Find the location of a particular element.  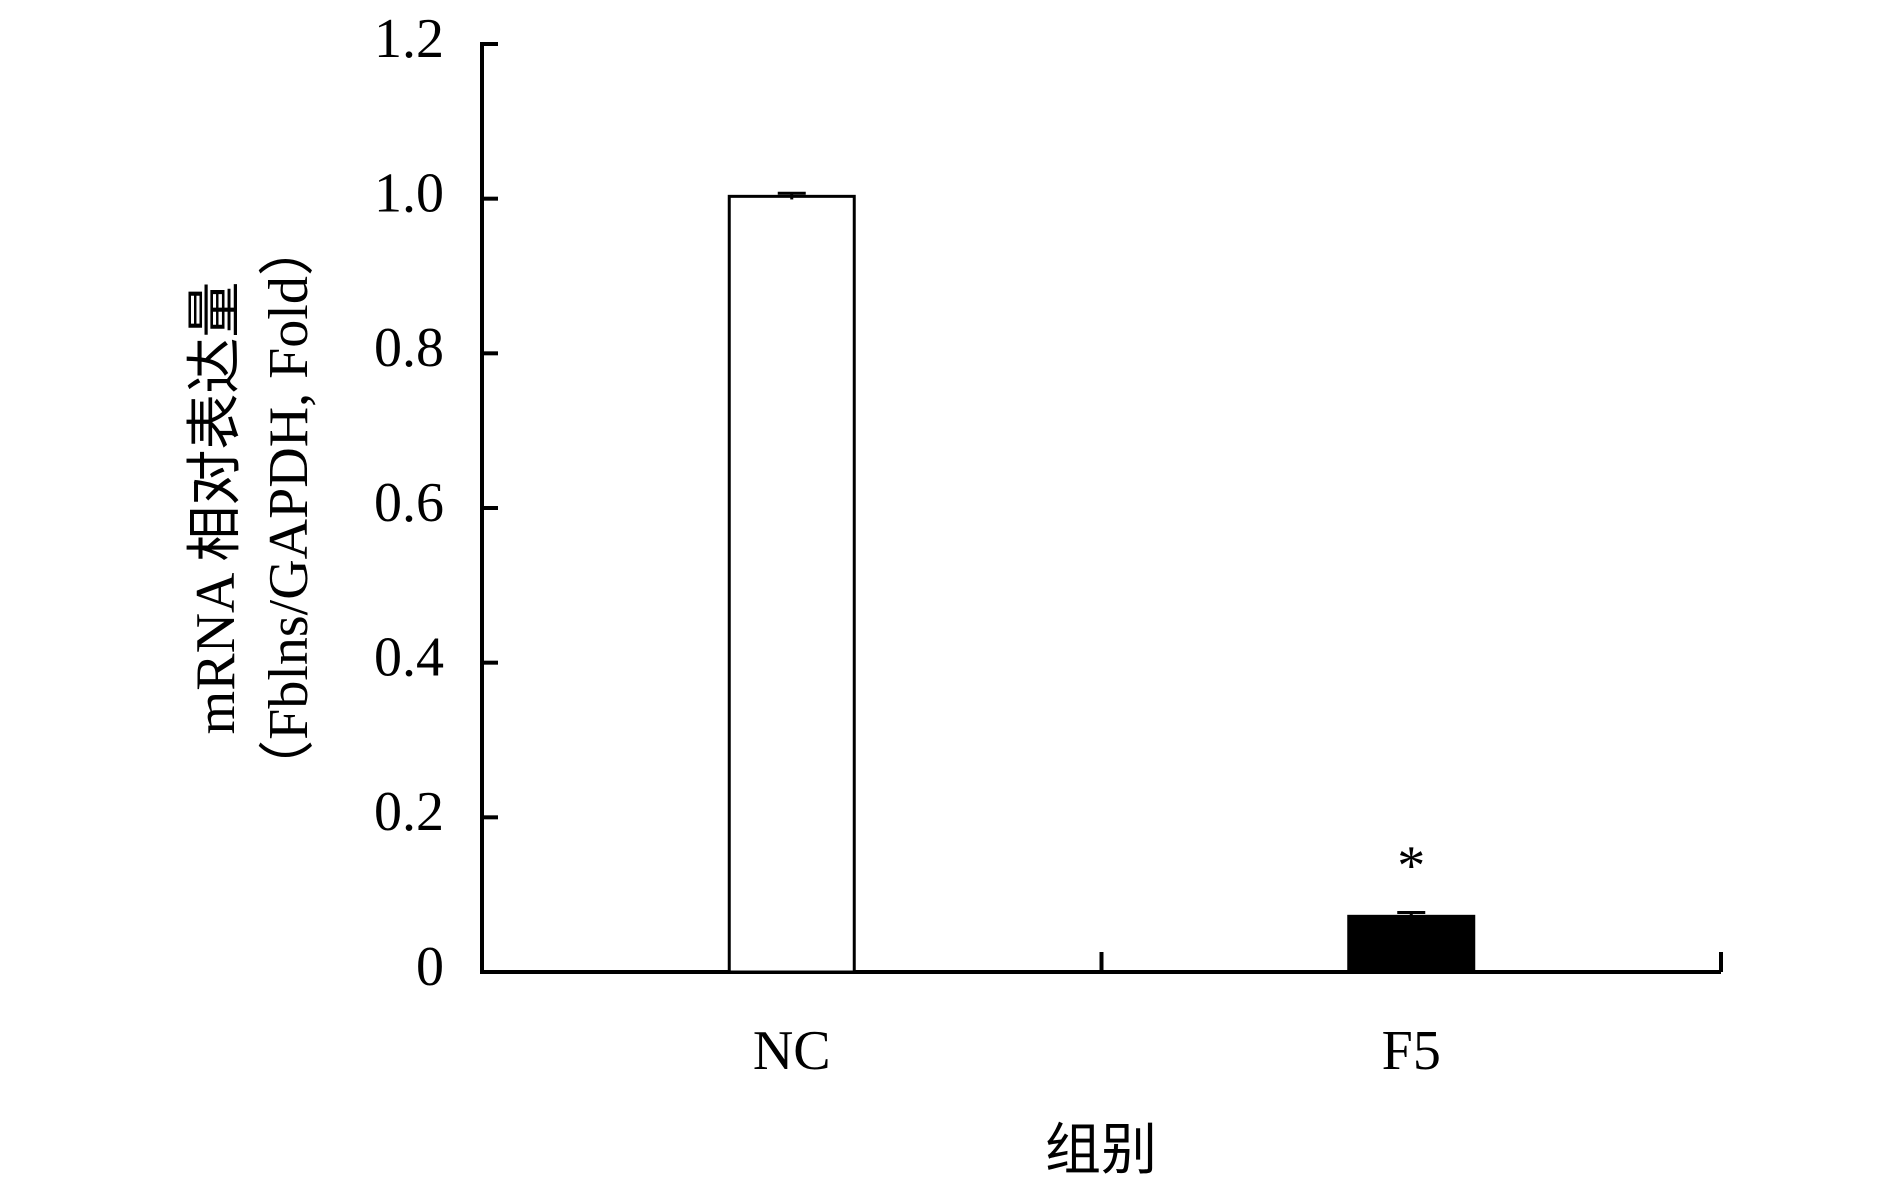

x-tick-label: F5 is located at coordinates (1411, 1051).